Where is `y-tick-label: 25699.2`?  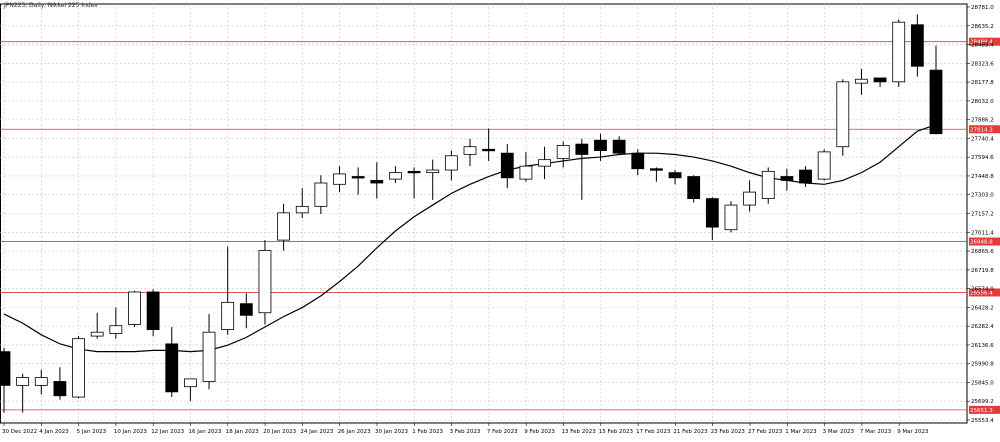
y-tick-label: 25699.2 is located at coordinates (982, 402).